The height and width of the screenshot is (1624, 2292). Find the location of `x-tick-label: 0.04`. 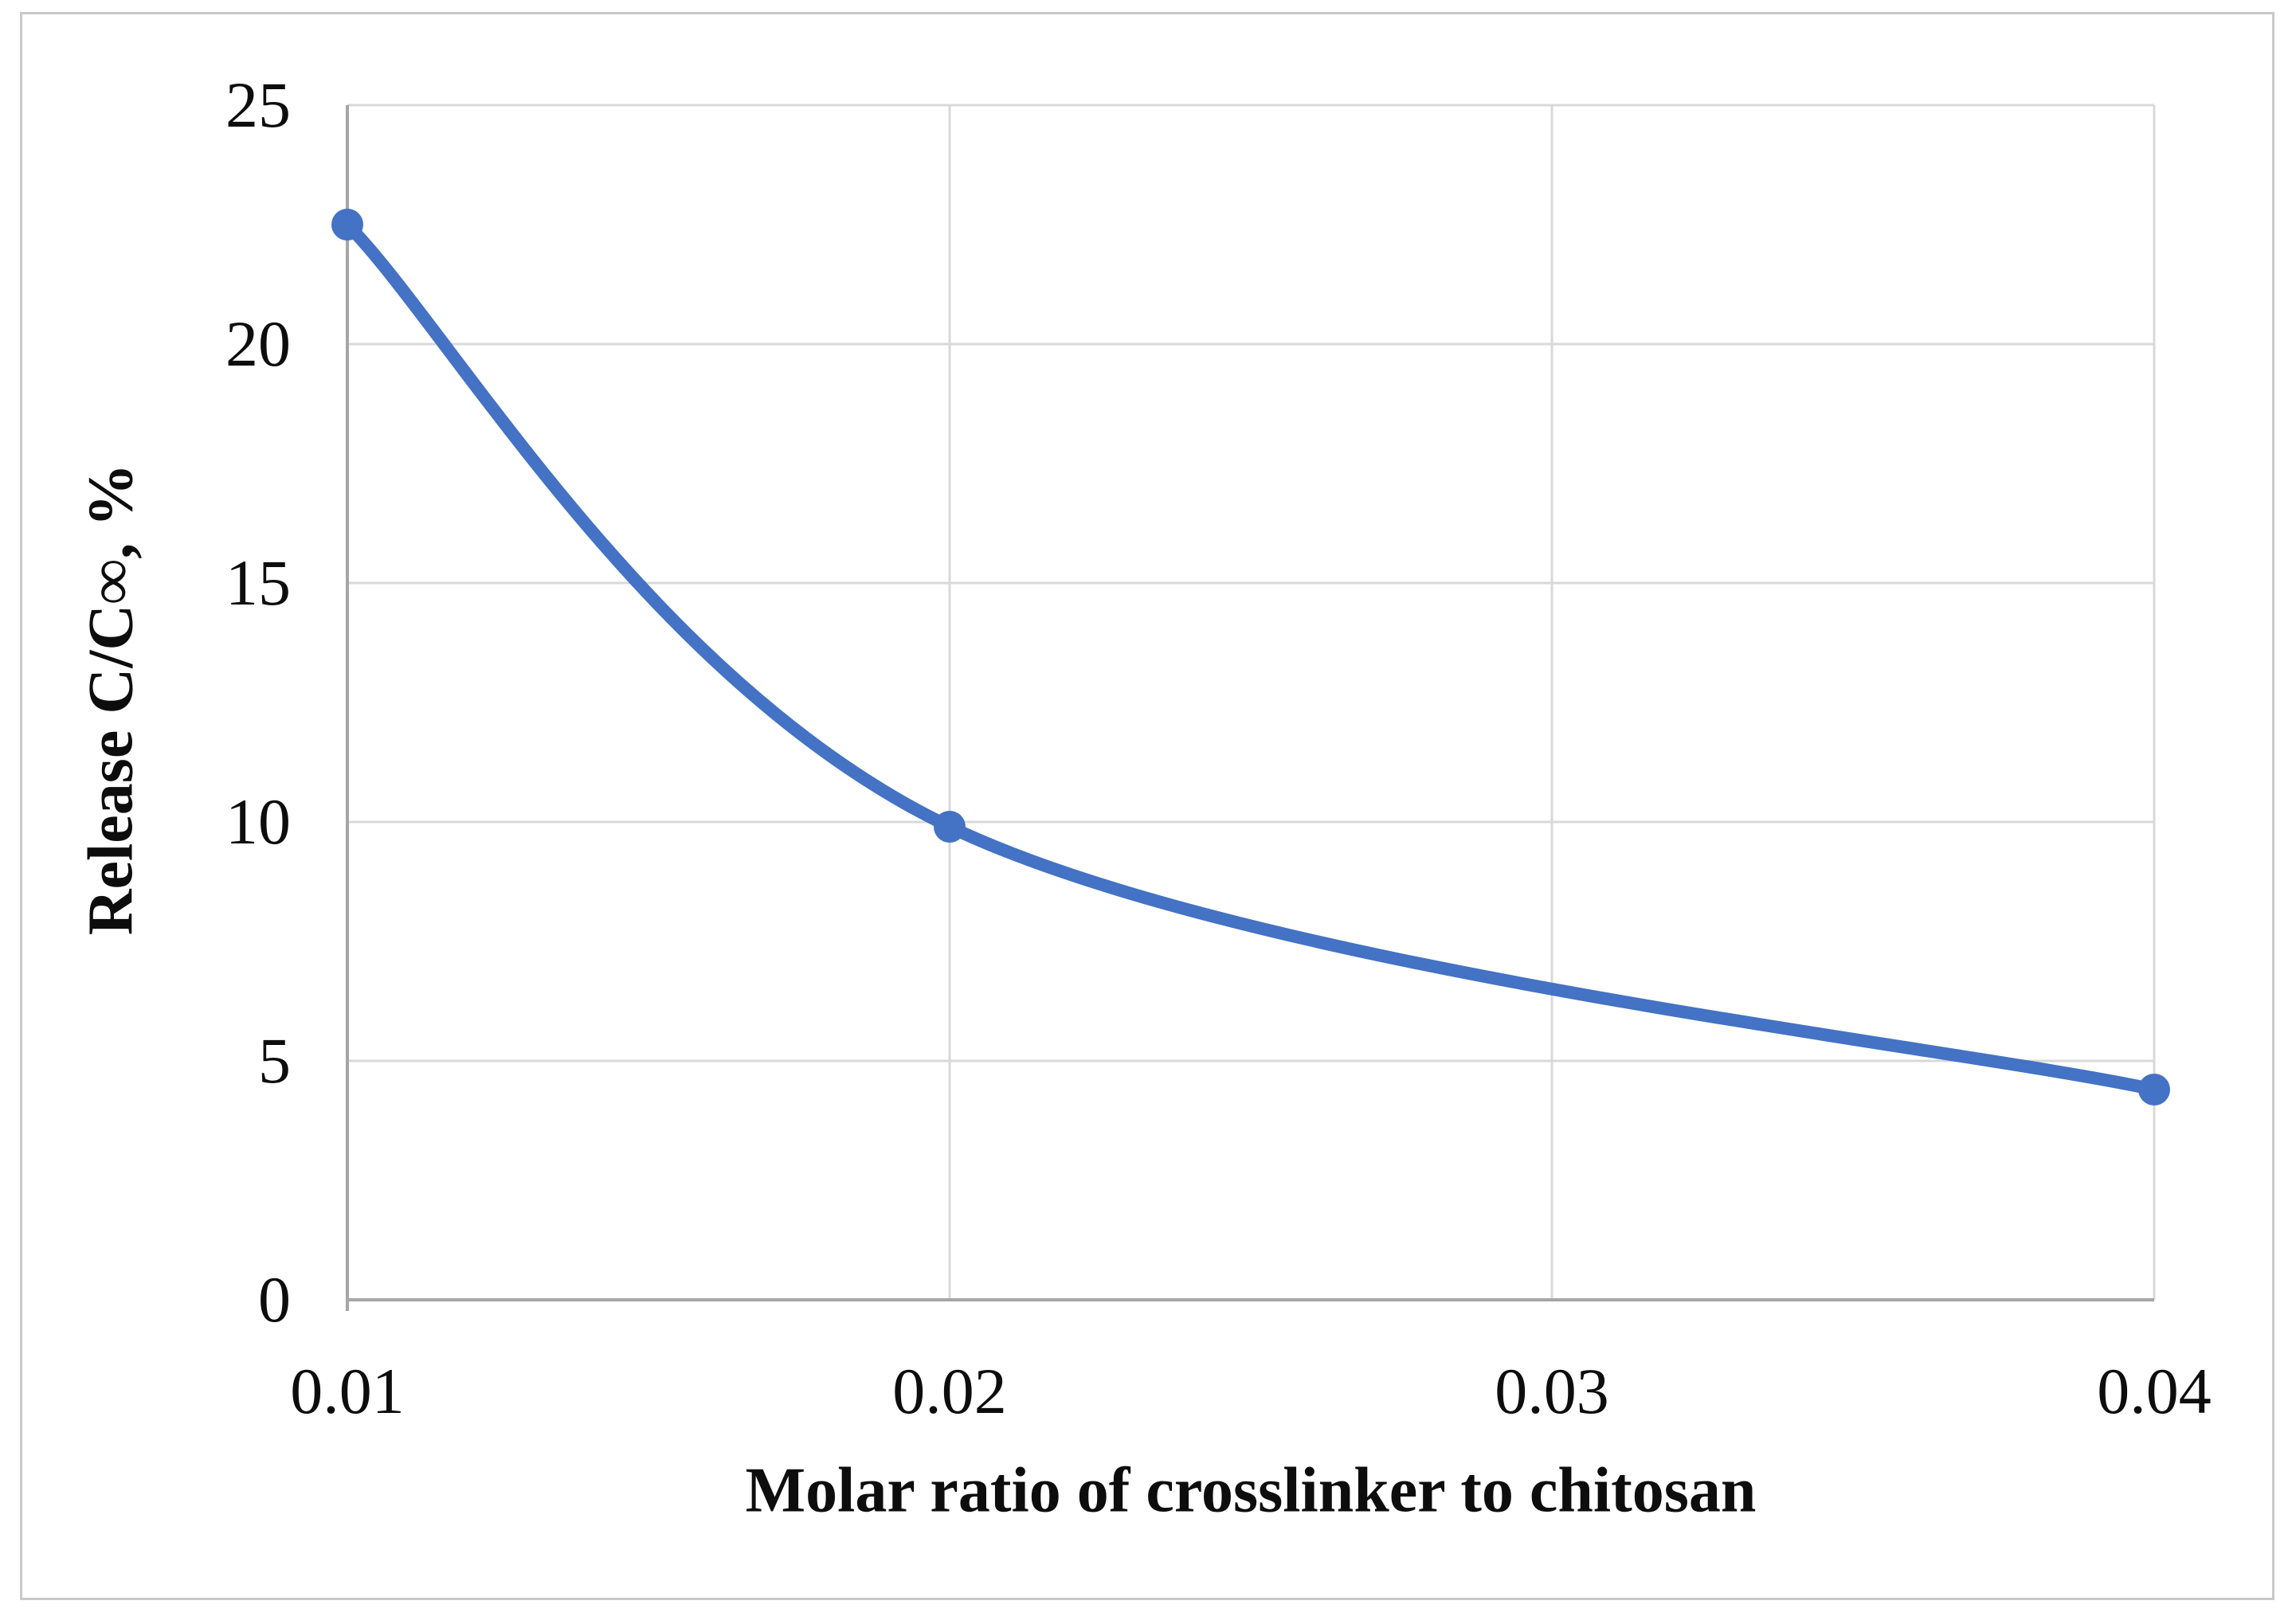

x-tick-label: 0.04 is located at coordinates (2154, 1391).